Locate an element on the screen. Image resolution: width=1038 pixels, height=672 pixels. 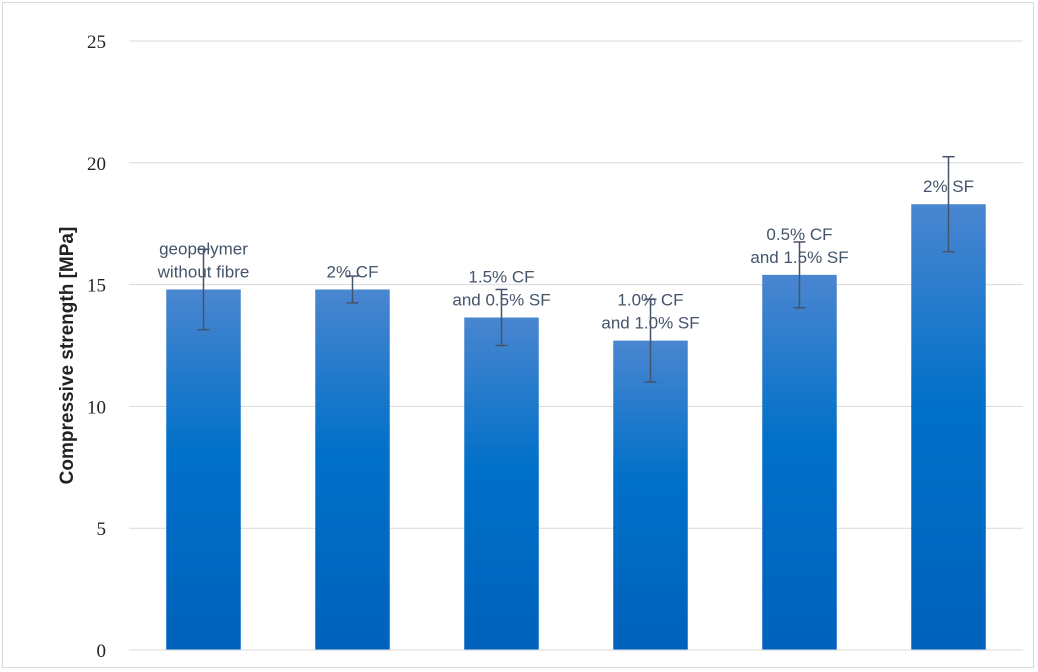
category-label: without fibre is located at coordinates (203, 271).